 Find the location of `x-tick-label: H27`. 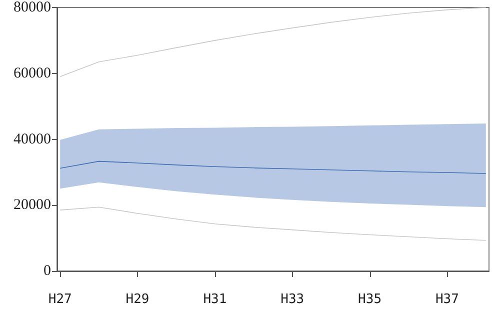

x-tick-label: H27 is located at coordinates (60, 299).